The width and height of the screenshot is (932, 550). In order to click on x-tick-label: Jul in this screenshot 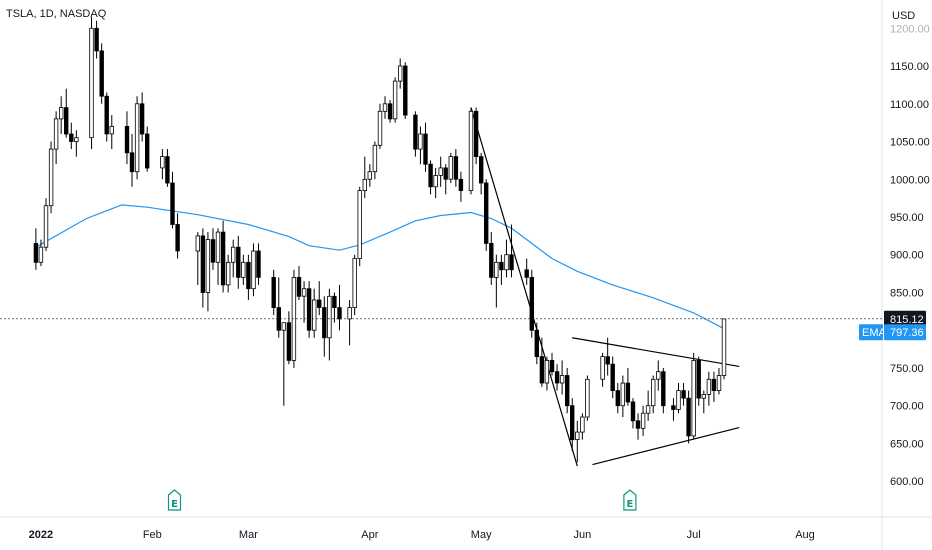, I will do `click(694, 535)`.